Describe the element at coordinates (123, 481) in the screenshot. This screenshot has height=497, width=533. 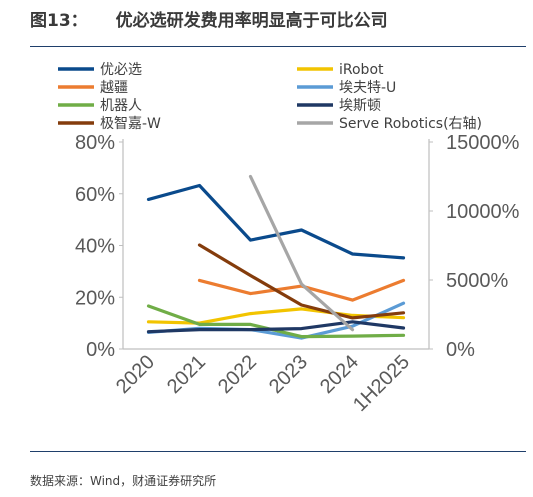
I see `source-note: 数据来源：Wind，财通证券研究所` at that location.